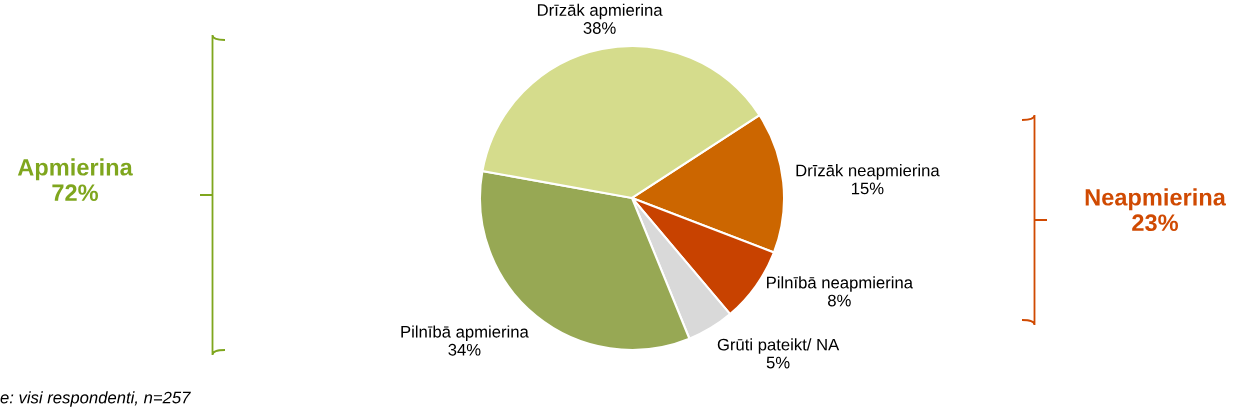  Describe the element at coordinates (867, 188) in the screenshot. I see `data-label: 15%` at that location.